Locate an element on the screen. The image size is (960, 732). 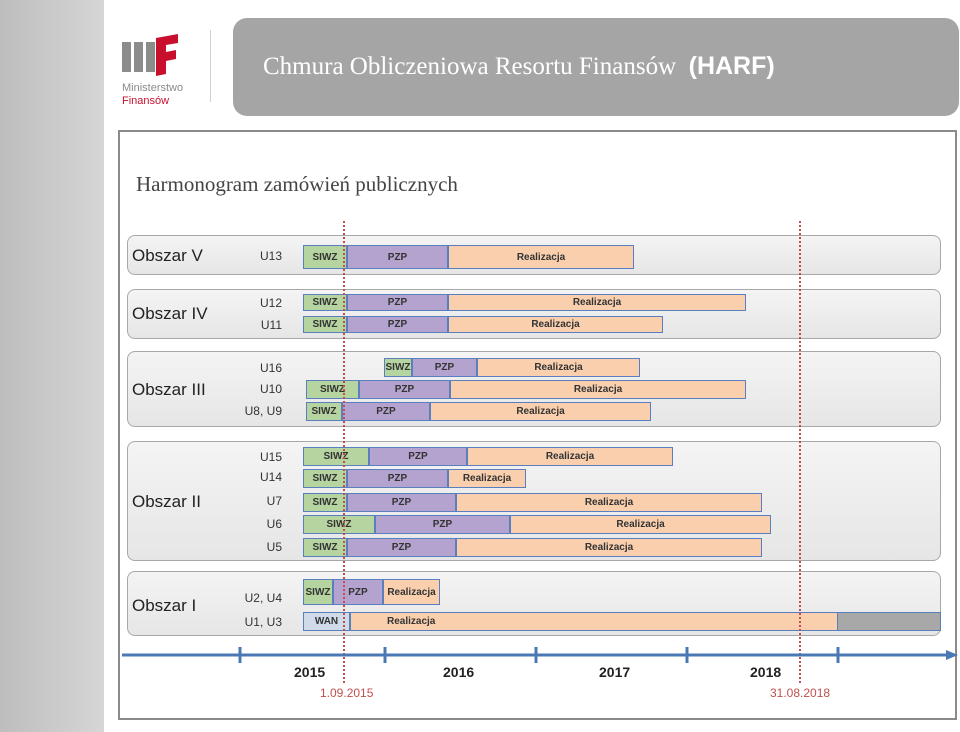
year-label-2017: 2017 is located at coordinates (615, 672).